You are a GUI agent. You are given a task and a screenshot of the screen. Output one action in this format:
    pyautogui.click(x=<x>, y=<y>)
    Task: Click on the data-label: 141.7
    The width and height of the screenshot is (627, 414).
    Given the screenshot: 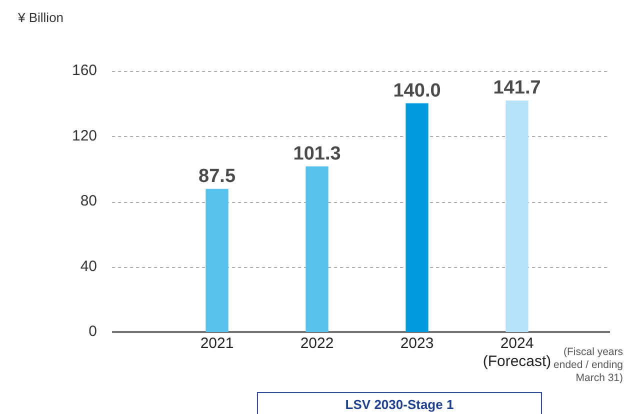 What is the action you would take?
    pyautogui.click(x=517, y=88)
    